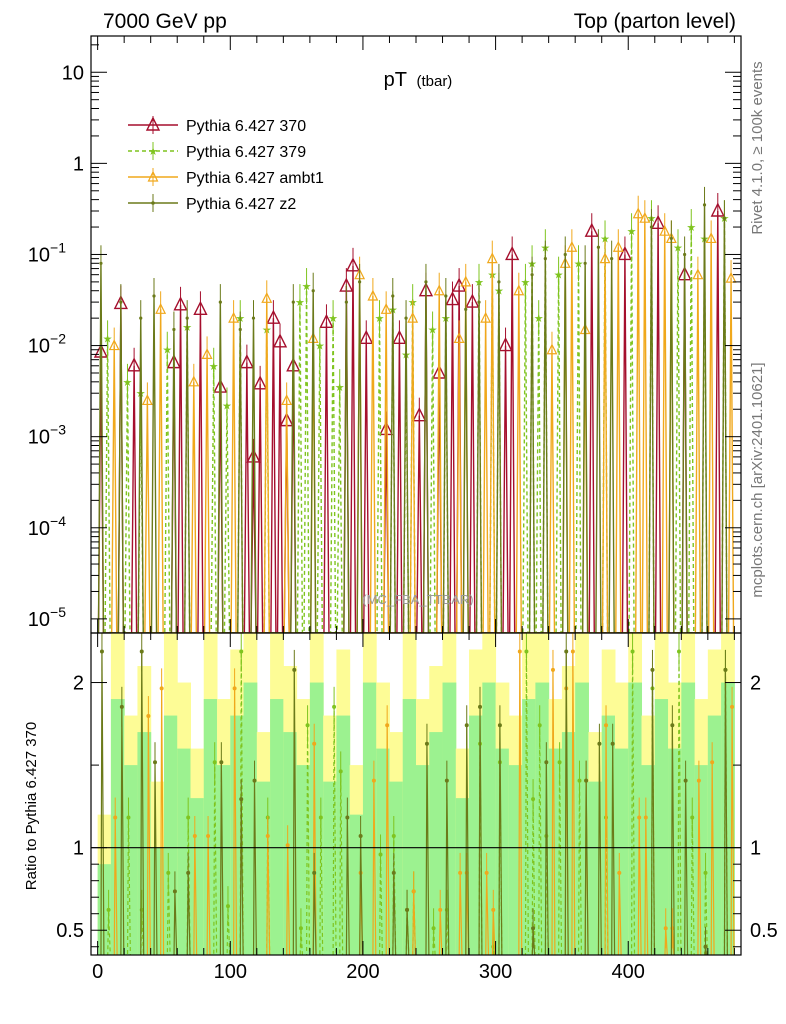 The height and width of the screenshot is (1024, 786). I want to click on header-right-label: Top (parton level), so click(655, 21).